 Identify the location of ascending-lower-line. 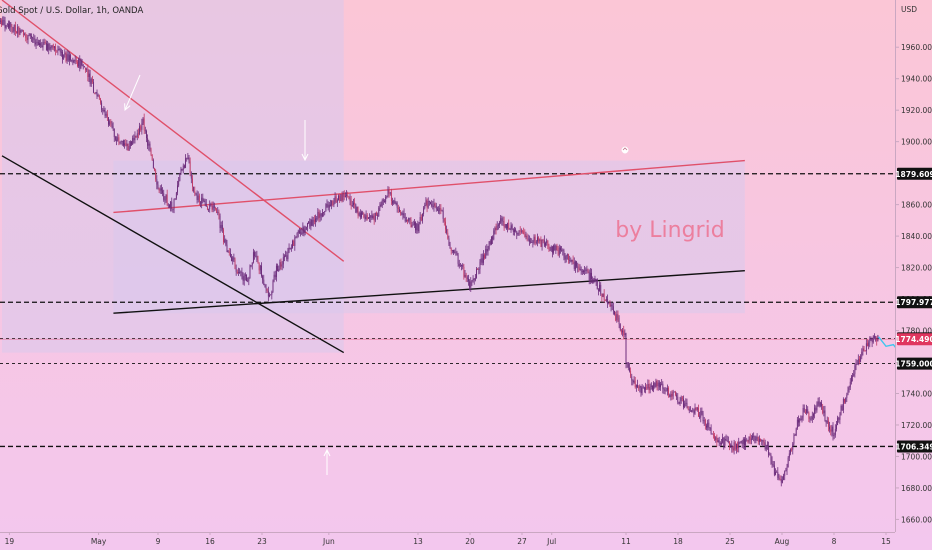
(429, 292).